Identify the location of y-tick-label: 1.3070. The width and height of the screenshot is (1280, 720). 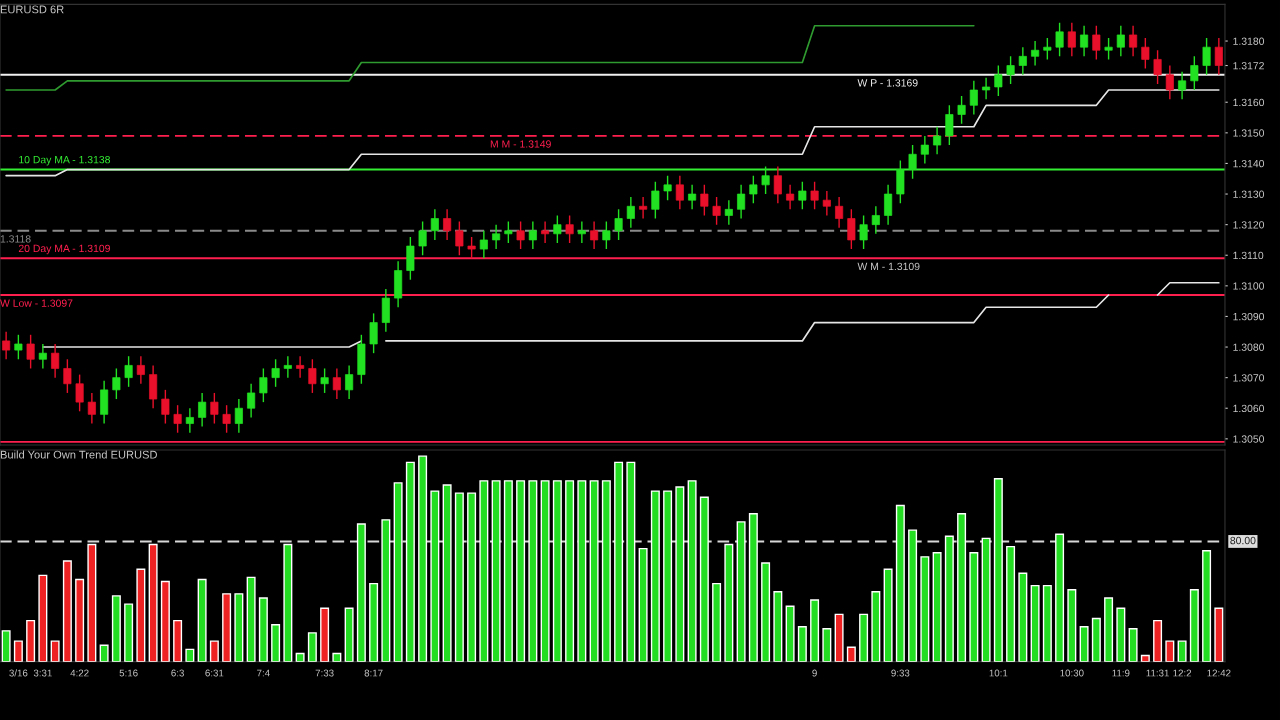
(1249, 378).